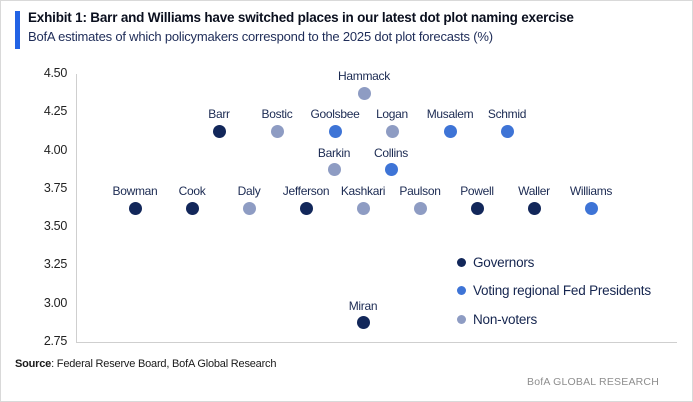 Image resolution: width=693 pixels, height=402 pixels. Describe the element at coordinates (376, 342) in the screenshot. I see `x-axis-line` at that location.